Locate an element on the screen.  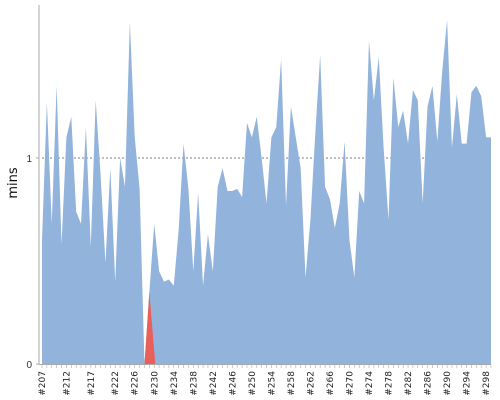
x-tick-label: #207 is located at coordinates (43, 383).